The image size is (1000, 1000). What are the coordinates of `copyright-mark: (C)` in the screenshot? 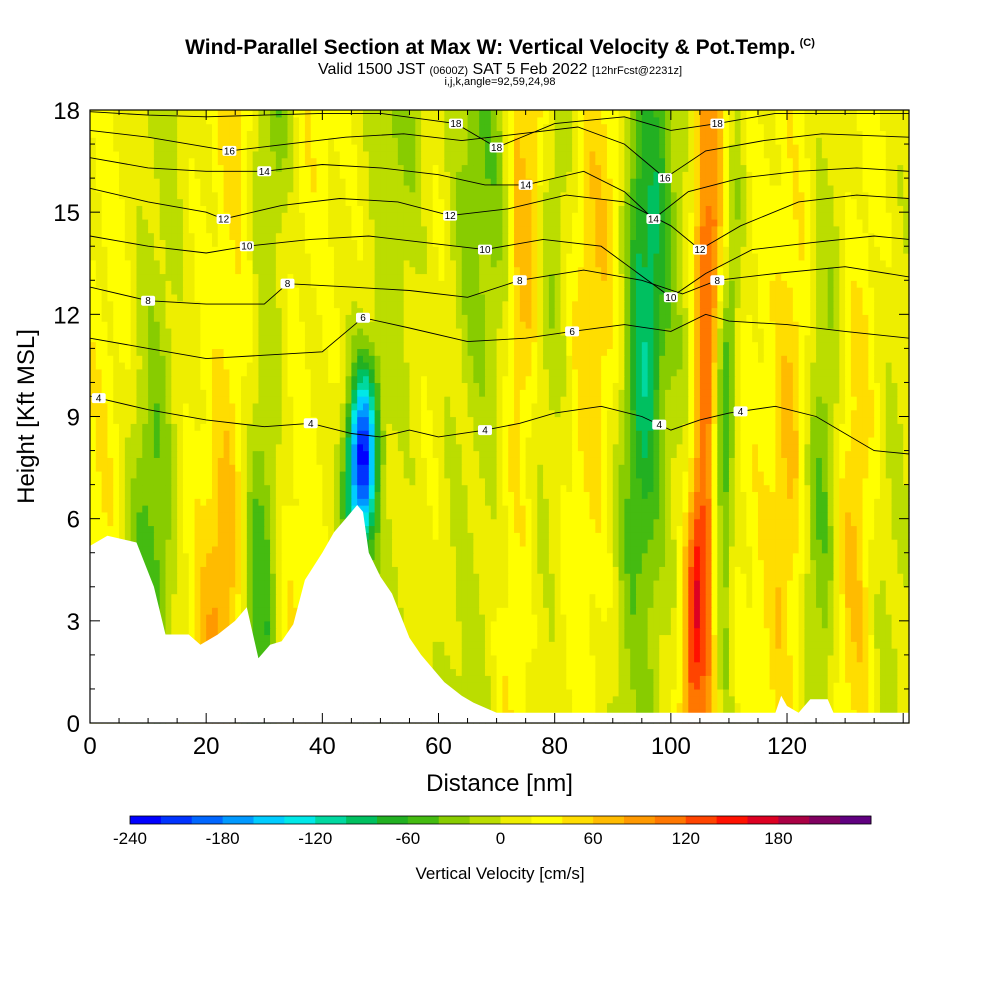 It's located at (807, 43).